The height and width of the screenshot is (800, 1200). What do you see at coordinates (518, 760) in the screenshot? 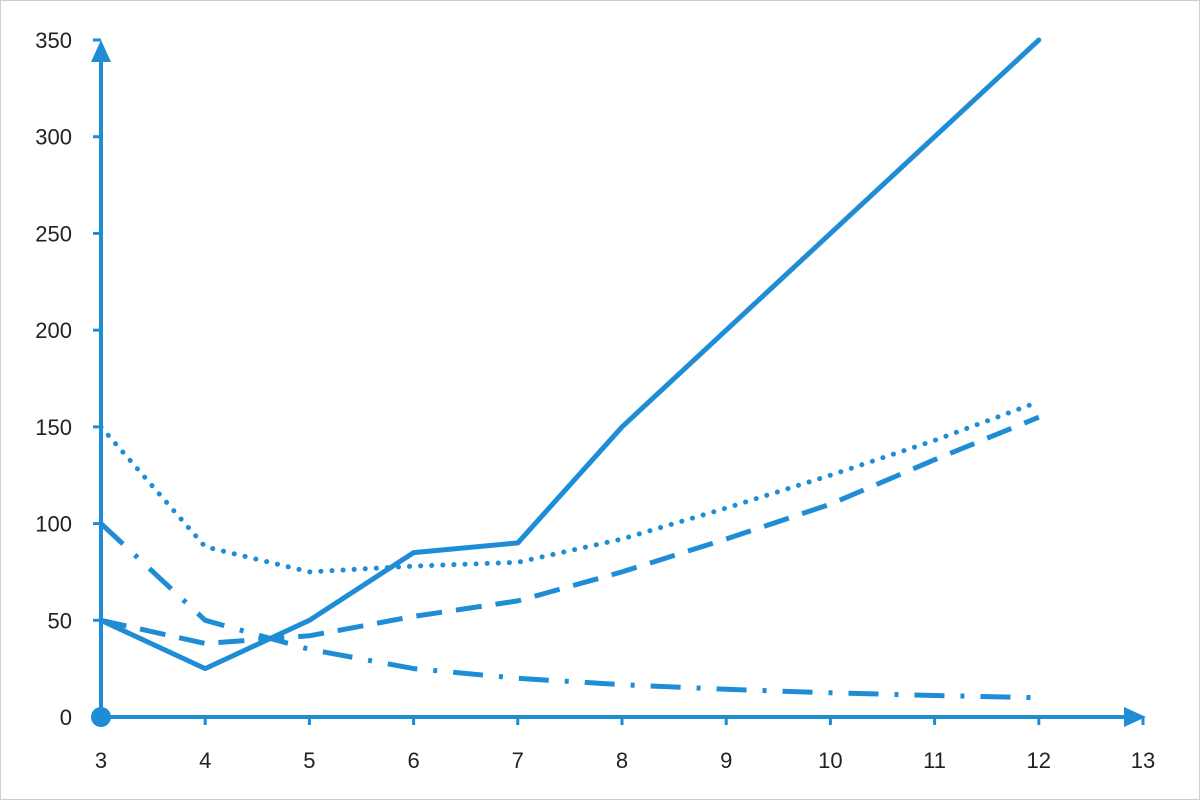
I see `x-tick-label: 7` at bounding box center [518, 760].